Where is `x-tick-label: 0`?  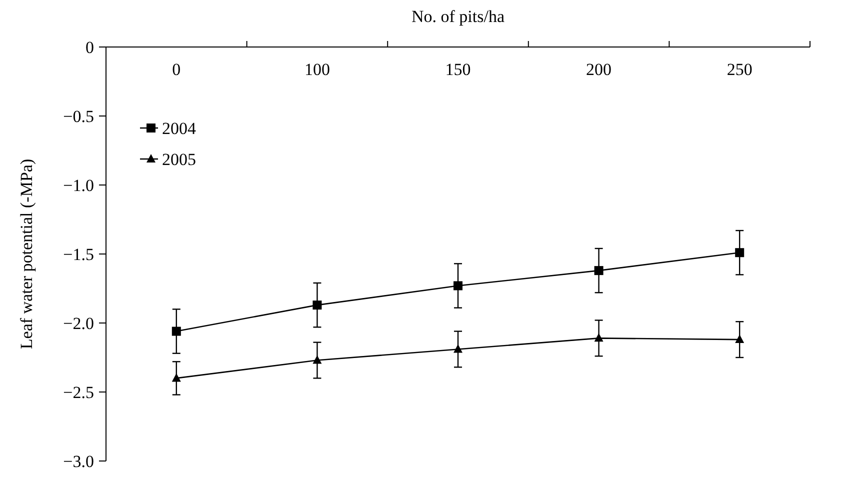
x-tick-label: 0 is located at coordinates (176, 69).